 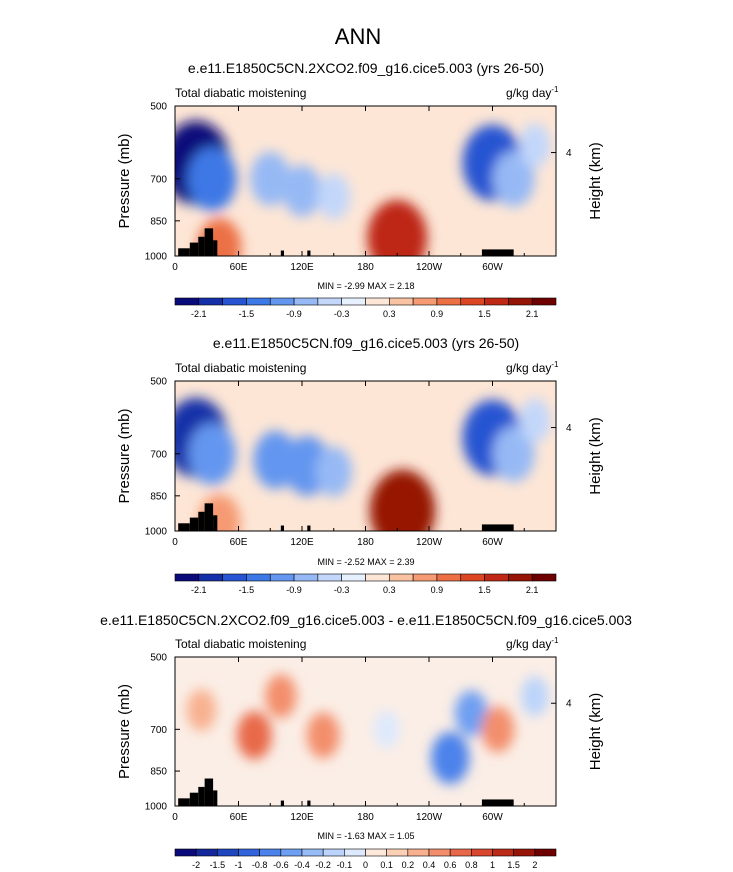 What do you see at coordinates (389, 590) in the screenshot?
I see `colorbar-label: 0.3` at bounding box center [389, 590].